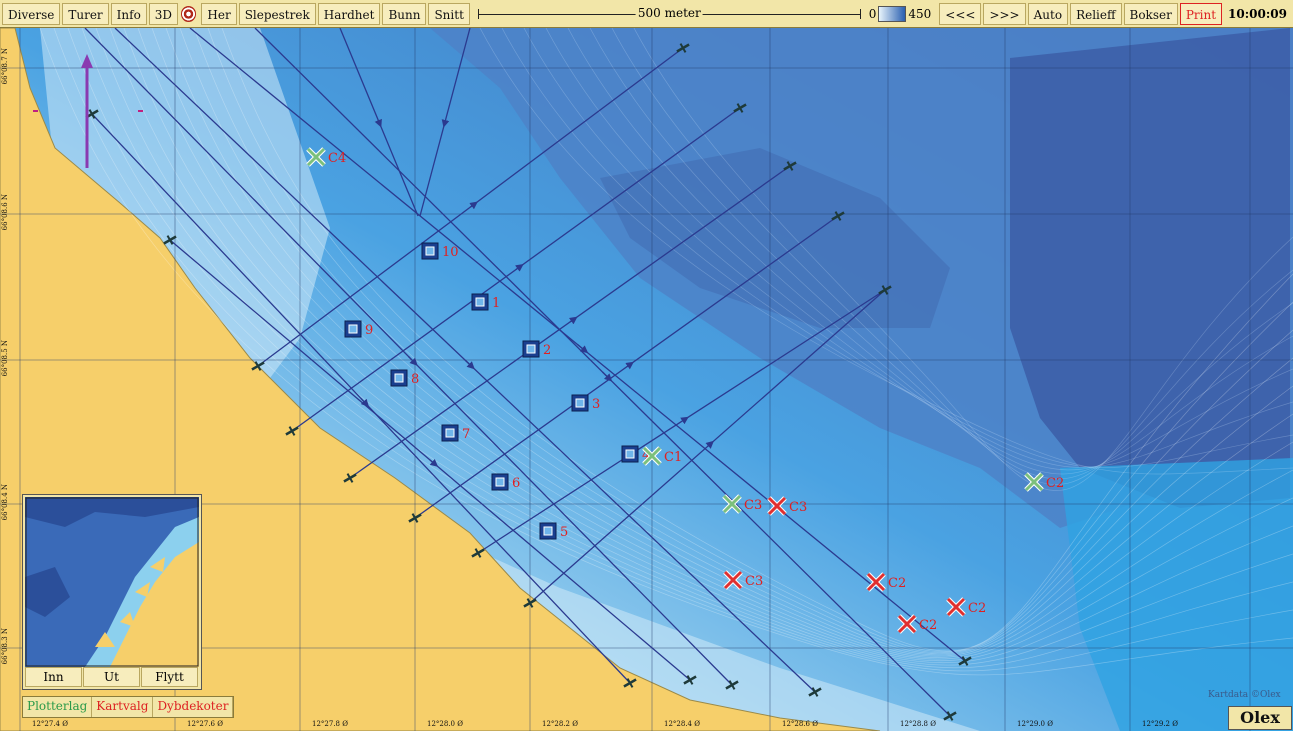  Describe the element at coordinates (128, 13) in the screenshot. I see `menu-info: Info` at that location.